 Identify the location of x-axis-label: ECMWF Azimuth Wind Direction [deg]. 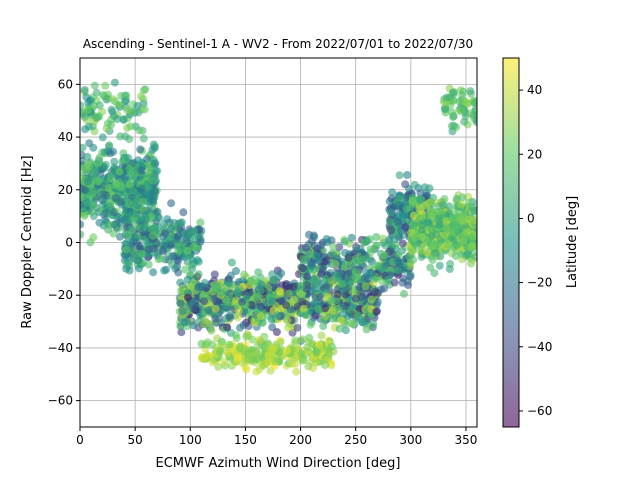
(278, 463).